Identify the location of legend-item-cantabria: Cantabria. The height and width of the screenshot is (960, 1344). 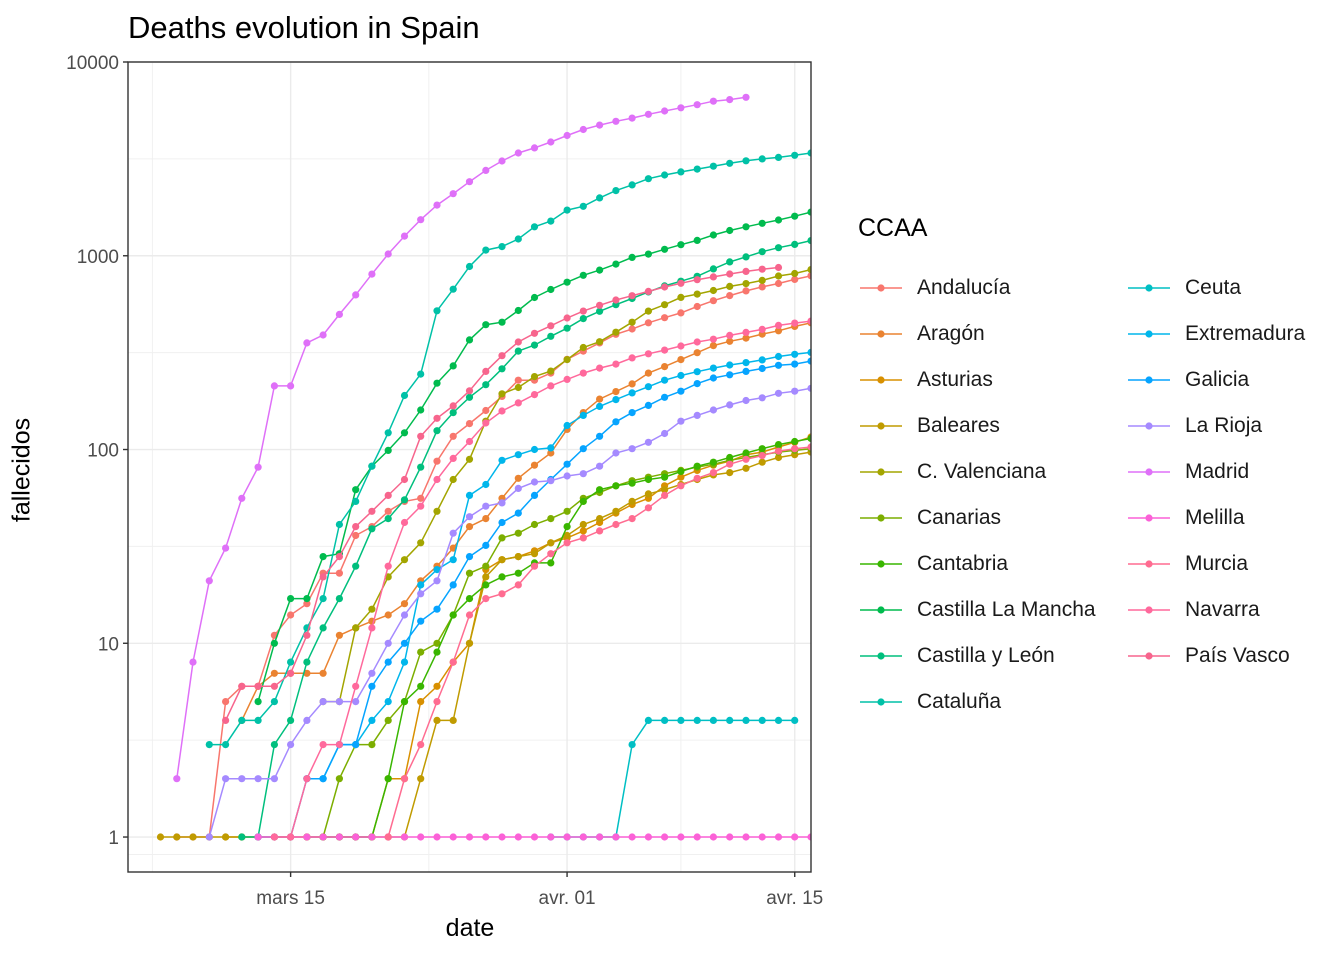
(992, 564).